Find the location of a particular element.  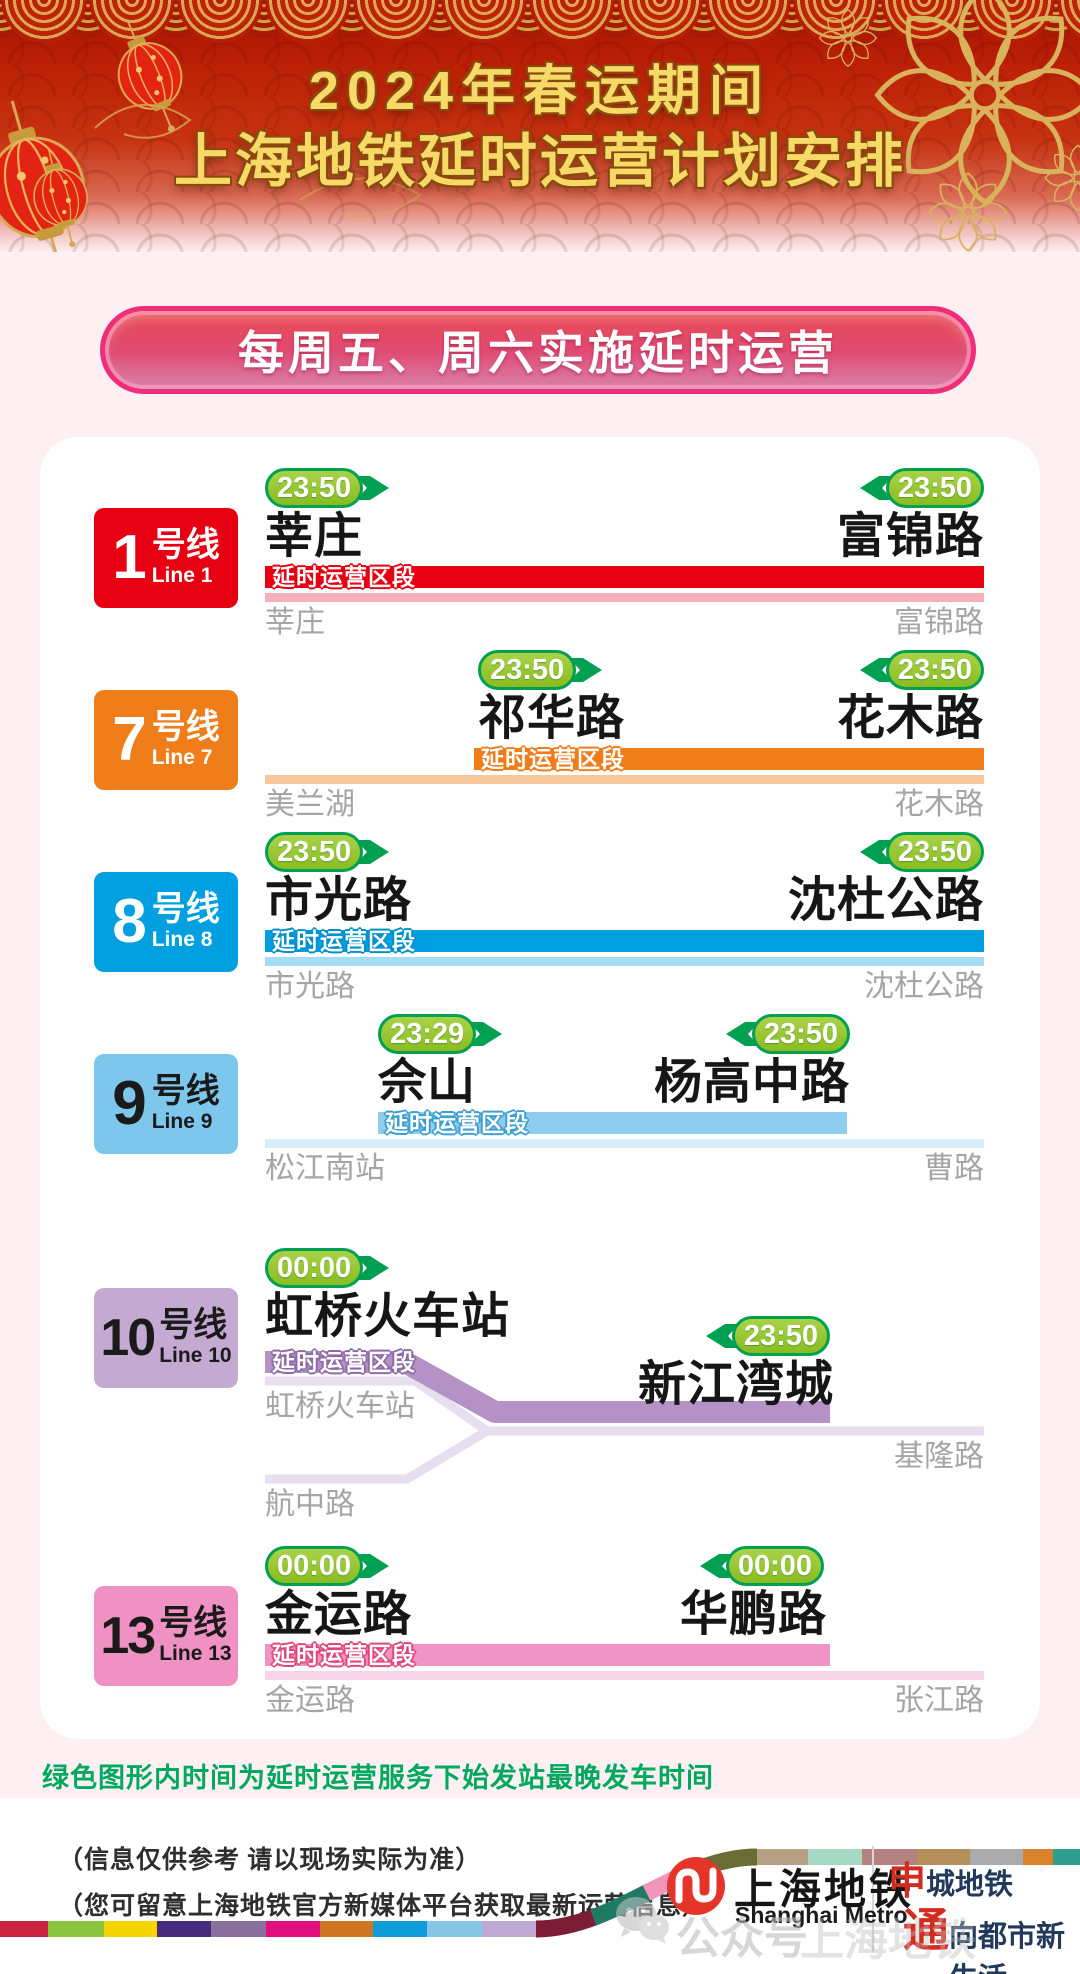

metro-logo-en: Shanghai Metro is located at coordinates (821, 1915).